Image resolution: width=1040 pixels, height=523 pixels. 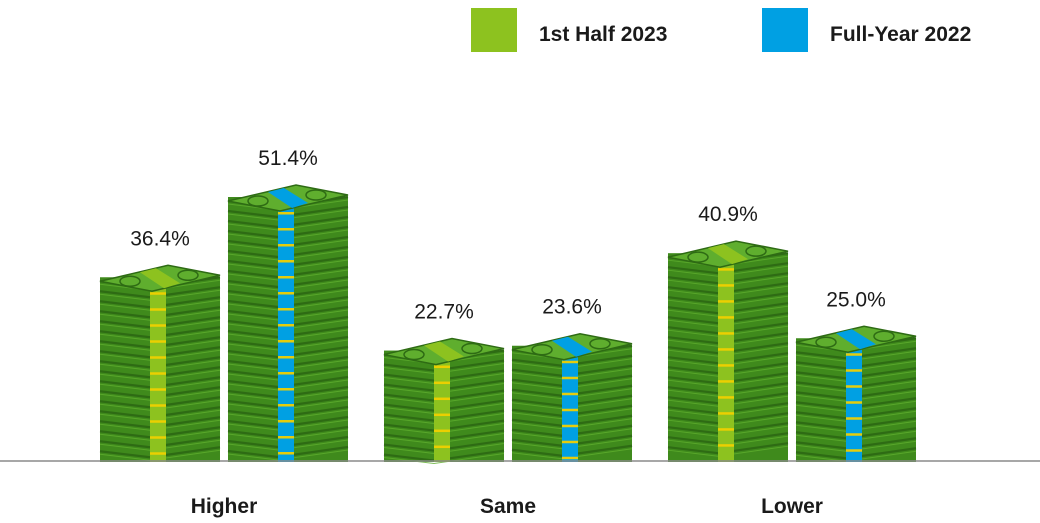 What do you see at coordinates (785, 30) in the screenshot?
I see `legend-swatch-full-year-2022` at bounding box center [785, 30].